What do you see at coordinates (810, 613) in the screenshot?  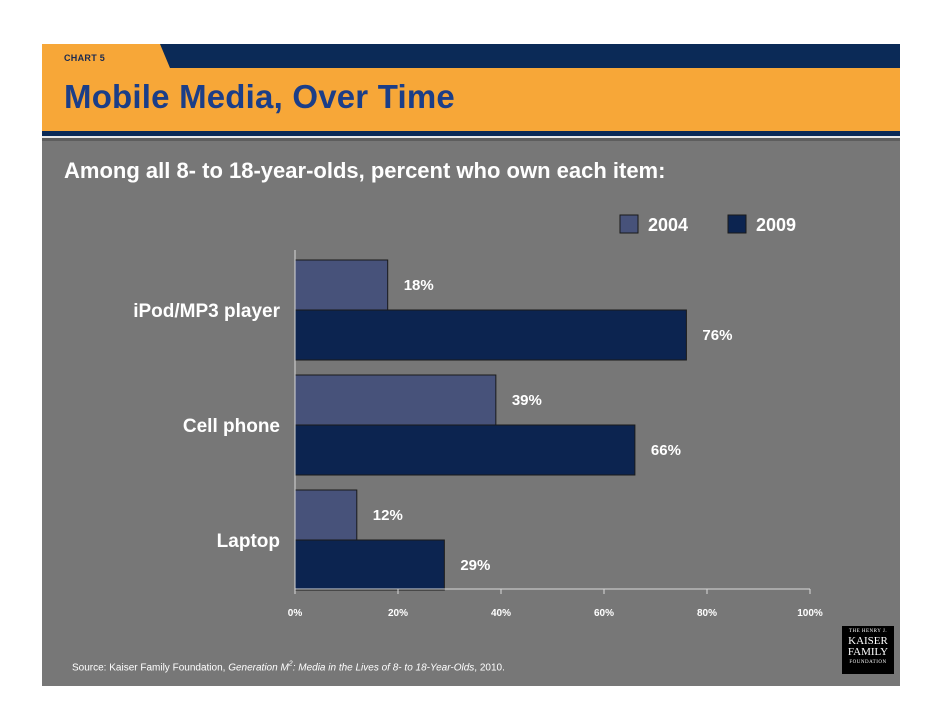 I see `x-tick-label-5: 100%` at bounding box center [810, 613].